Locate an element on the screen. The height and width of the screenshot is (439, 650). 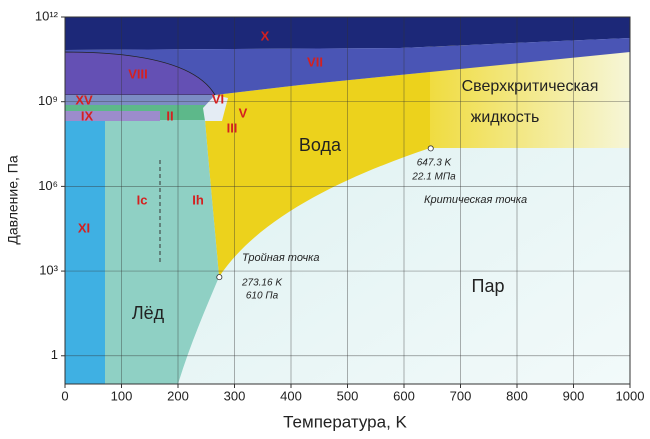
region-label: X is located at coordinates (265, 35).